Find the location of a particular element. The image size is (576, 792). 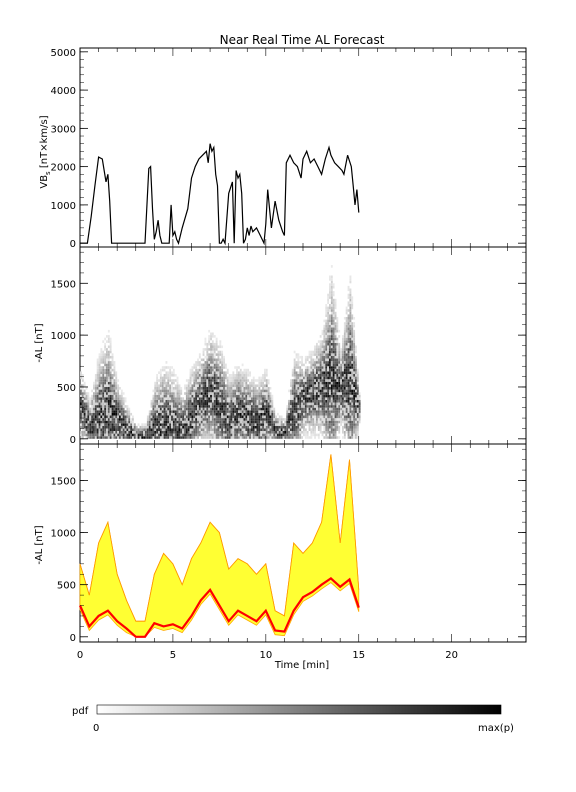

xtick-label: 0 is located at coordinates (80, 655).